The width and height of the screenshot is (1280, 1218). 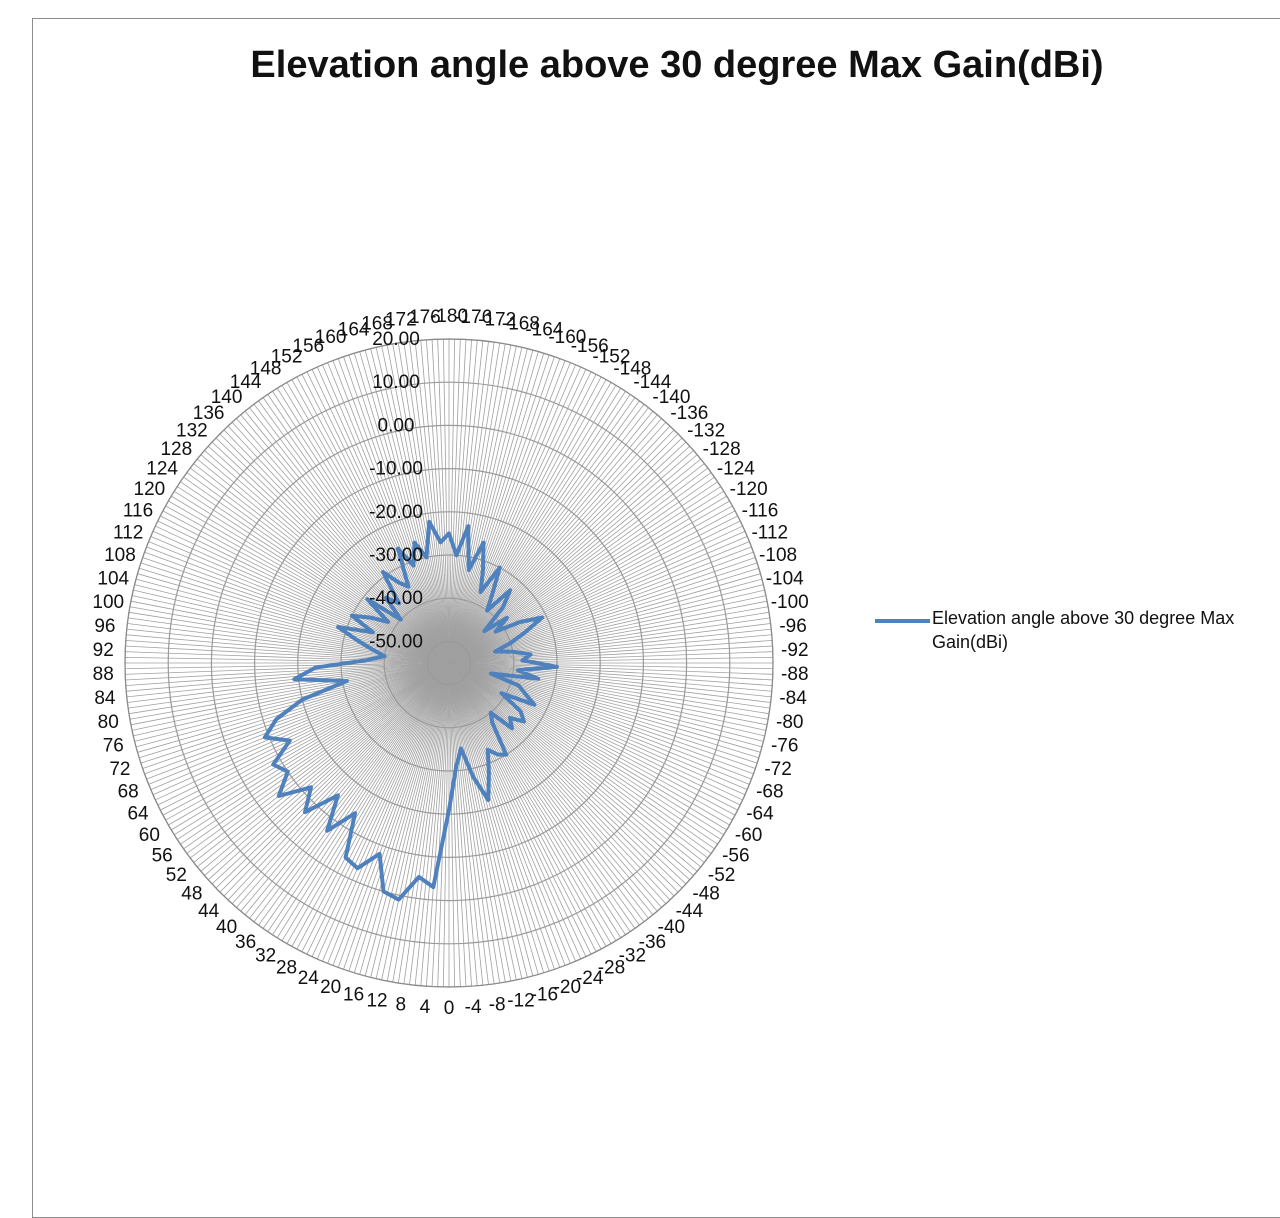 I want to click on angle-tick-label: -168, so click(x=521, y=324).